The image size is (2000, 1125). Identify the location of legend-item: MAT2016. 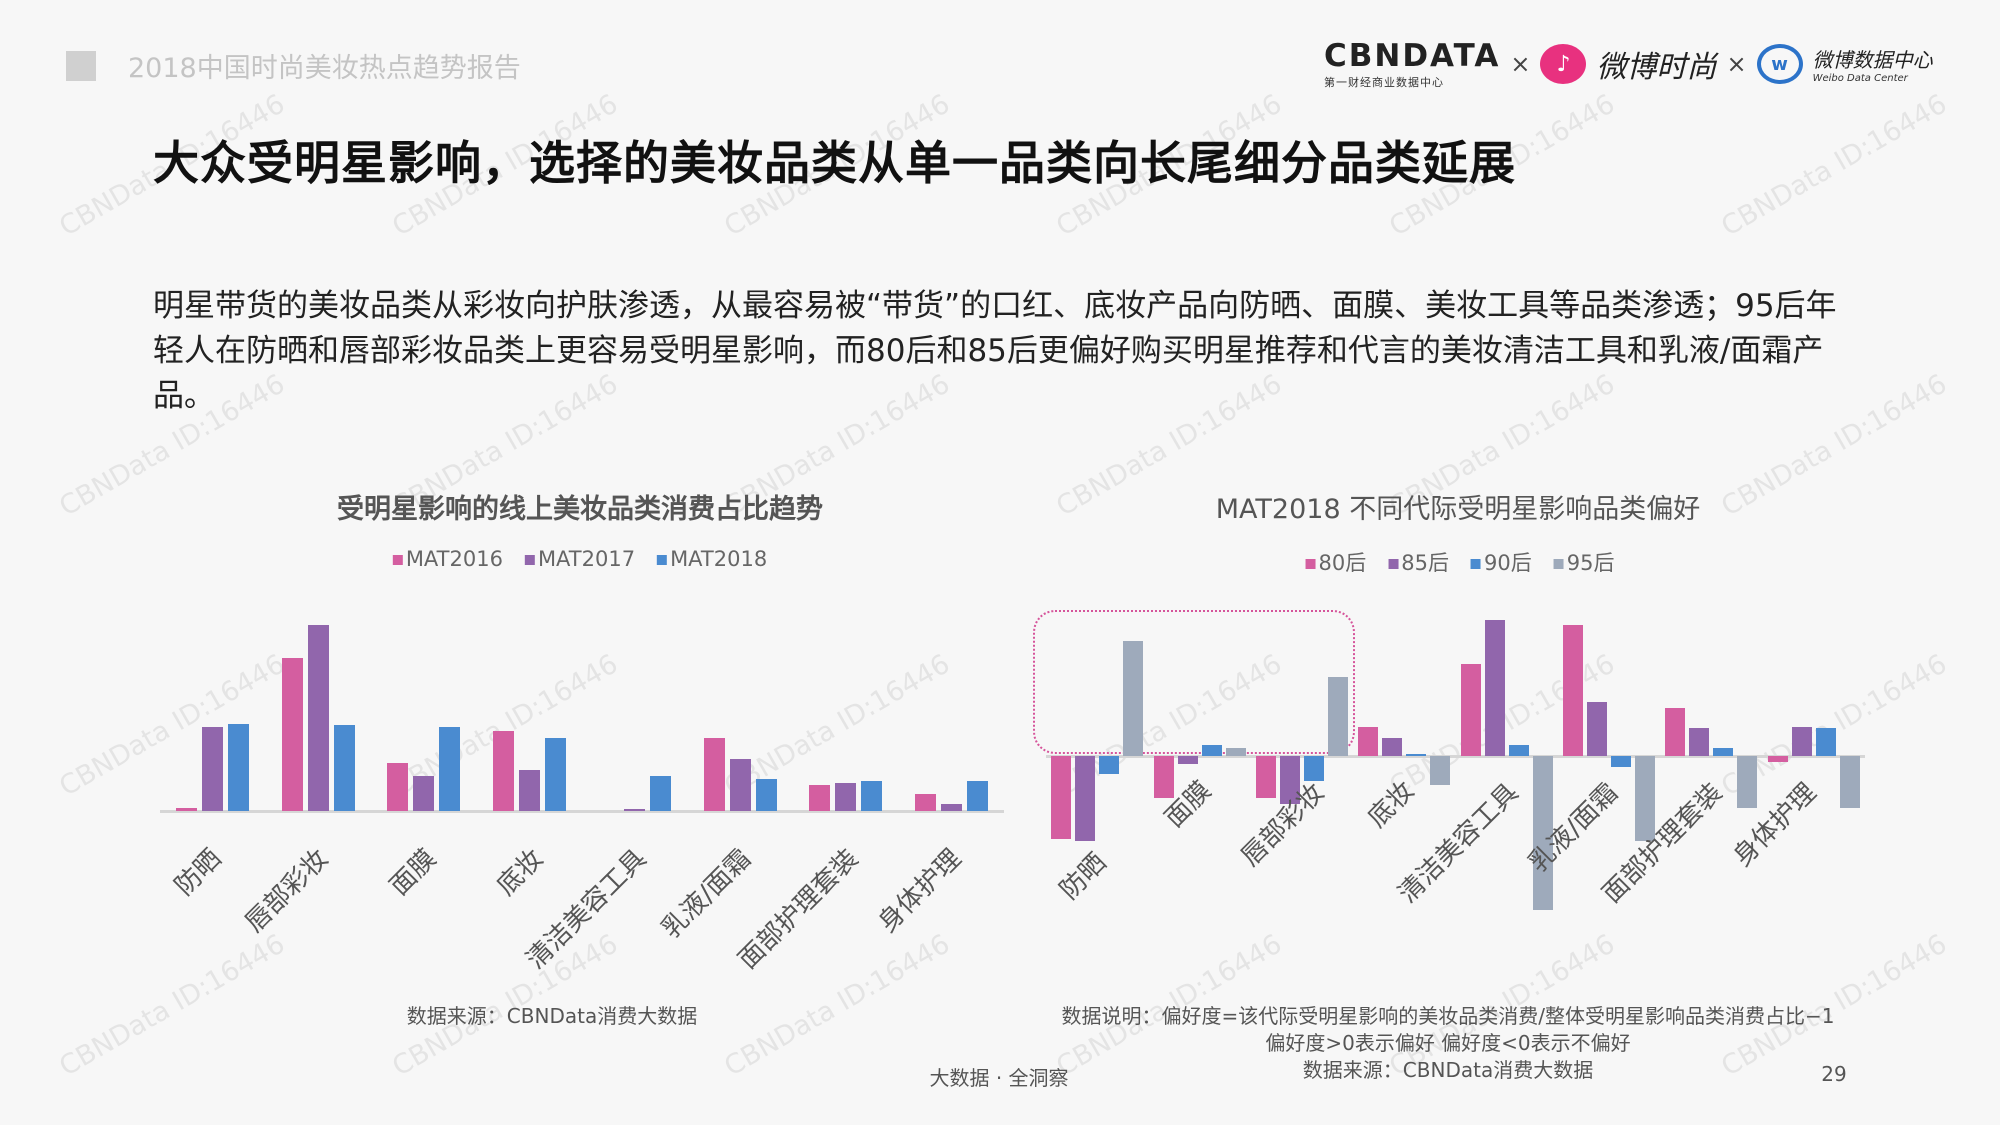
(447, 559).